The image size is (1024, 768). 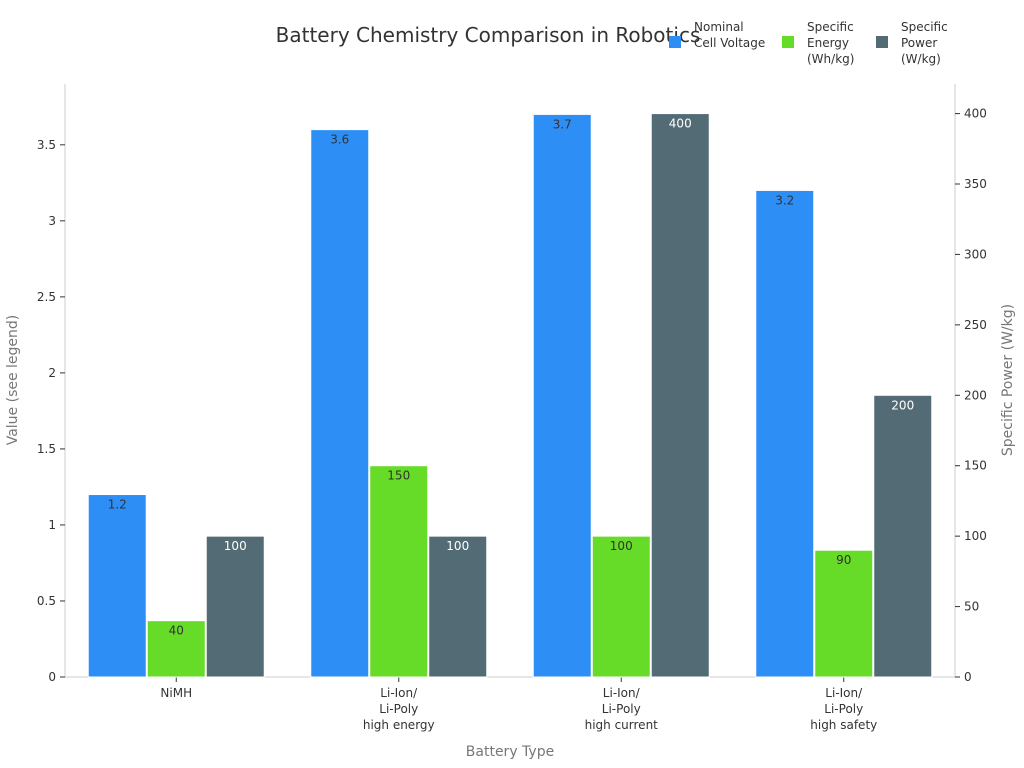 What do you see at coordinates (975, 184) in the screenshot?
I see `y-right-tick-label: 350` at bounding box center [975, 184].